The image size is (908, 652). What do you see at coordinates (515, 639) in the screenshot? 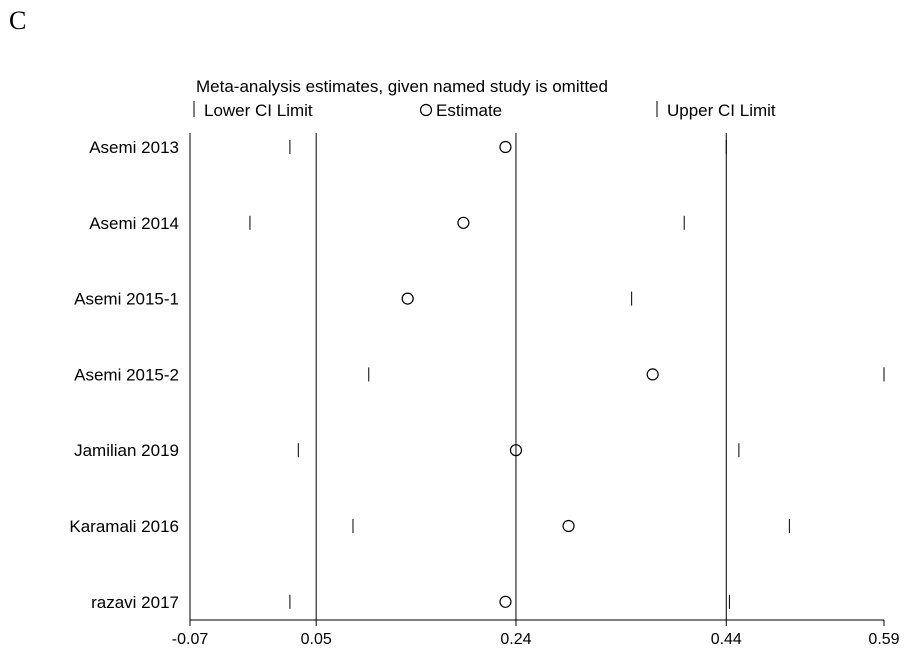
I see `x-tick-label: 0.24` at bounding box center [515, 639].